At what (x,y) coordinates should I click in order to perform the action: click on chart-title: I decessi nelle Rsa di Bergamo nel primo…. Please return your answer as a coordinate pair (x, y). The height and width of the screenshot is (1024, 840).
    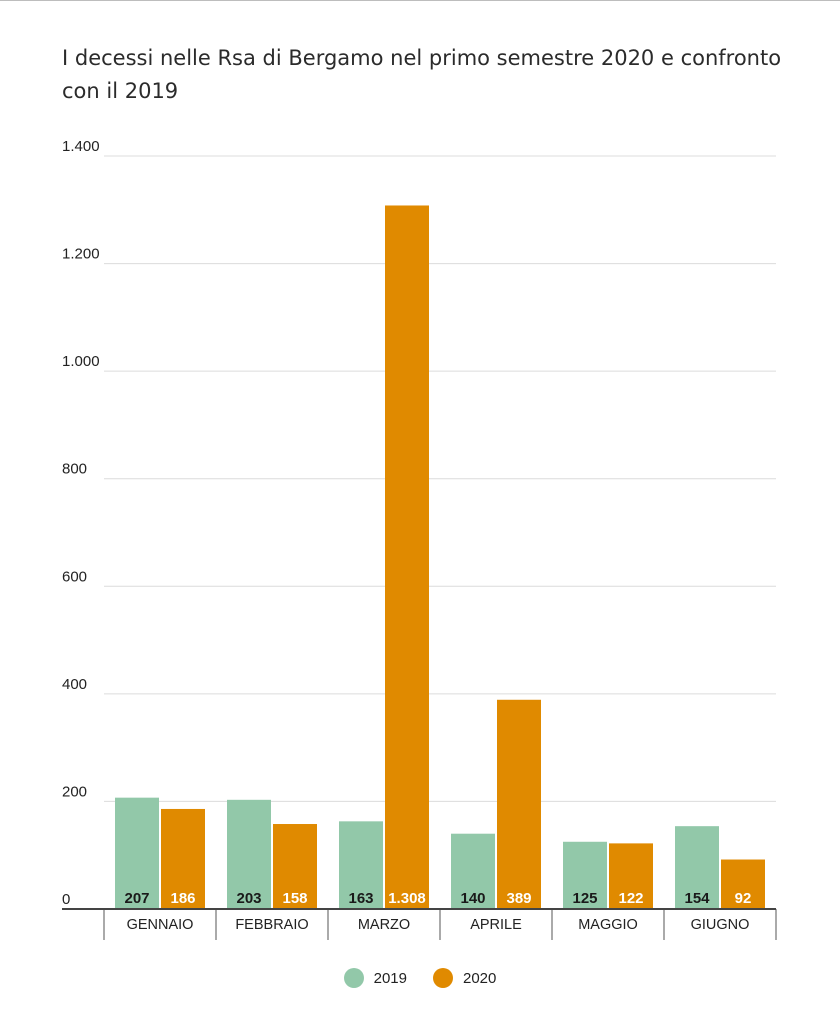
    Looking at the image, I should click on (422, 74).